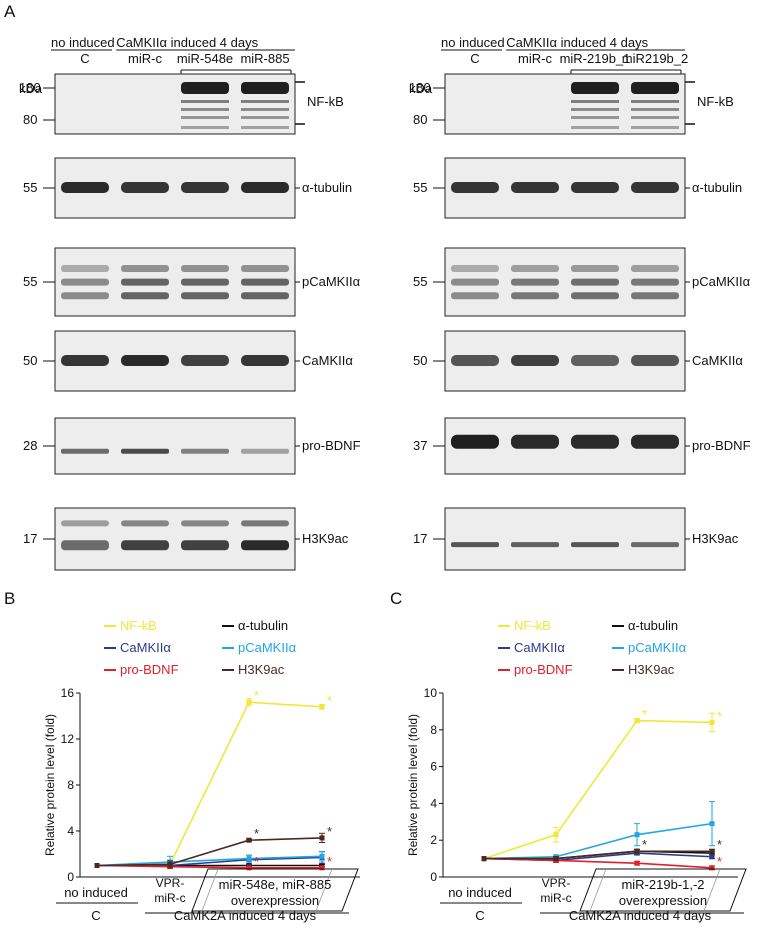 This screenshot has width=762, height=950. Describe the element at coordinates (264, 58) in the screenshot. I see `lane-label: miR-885` at that location.